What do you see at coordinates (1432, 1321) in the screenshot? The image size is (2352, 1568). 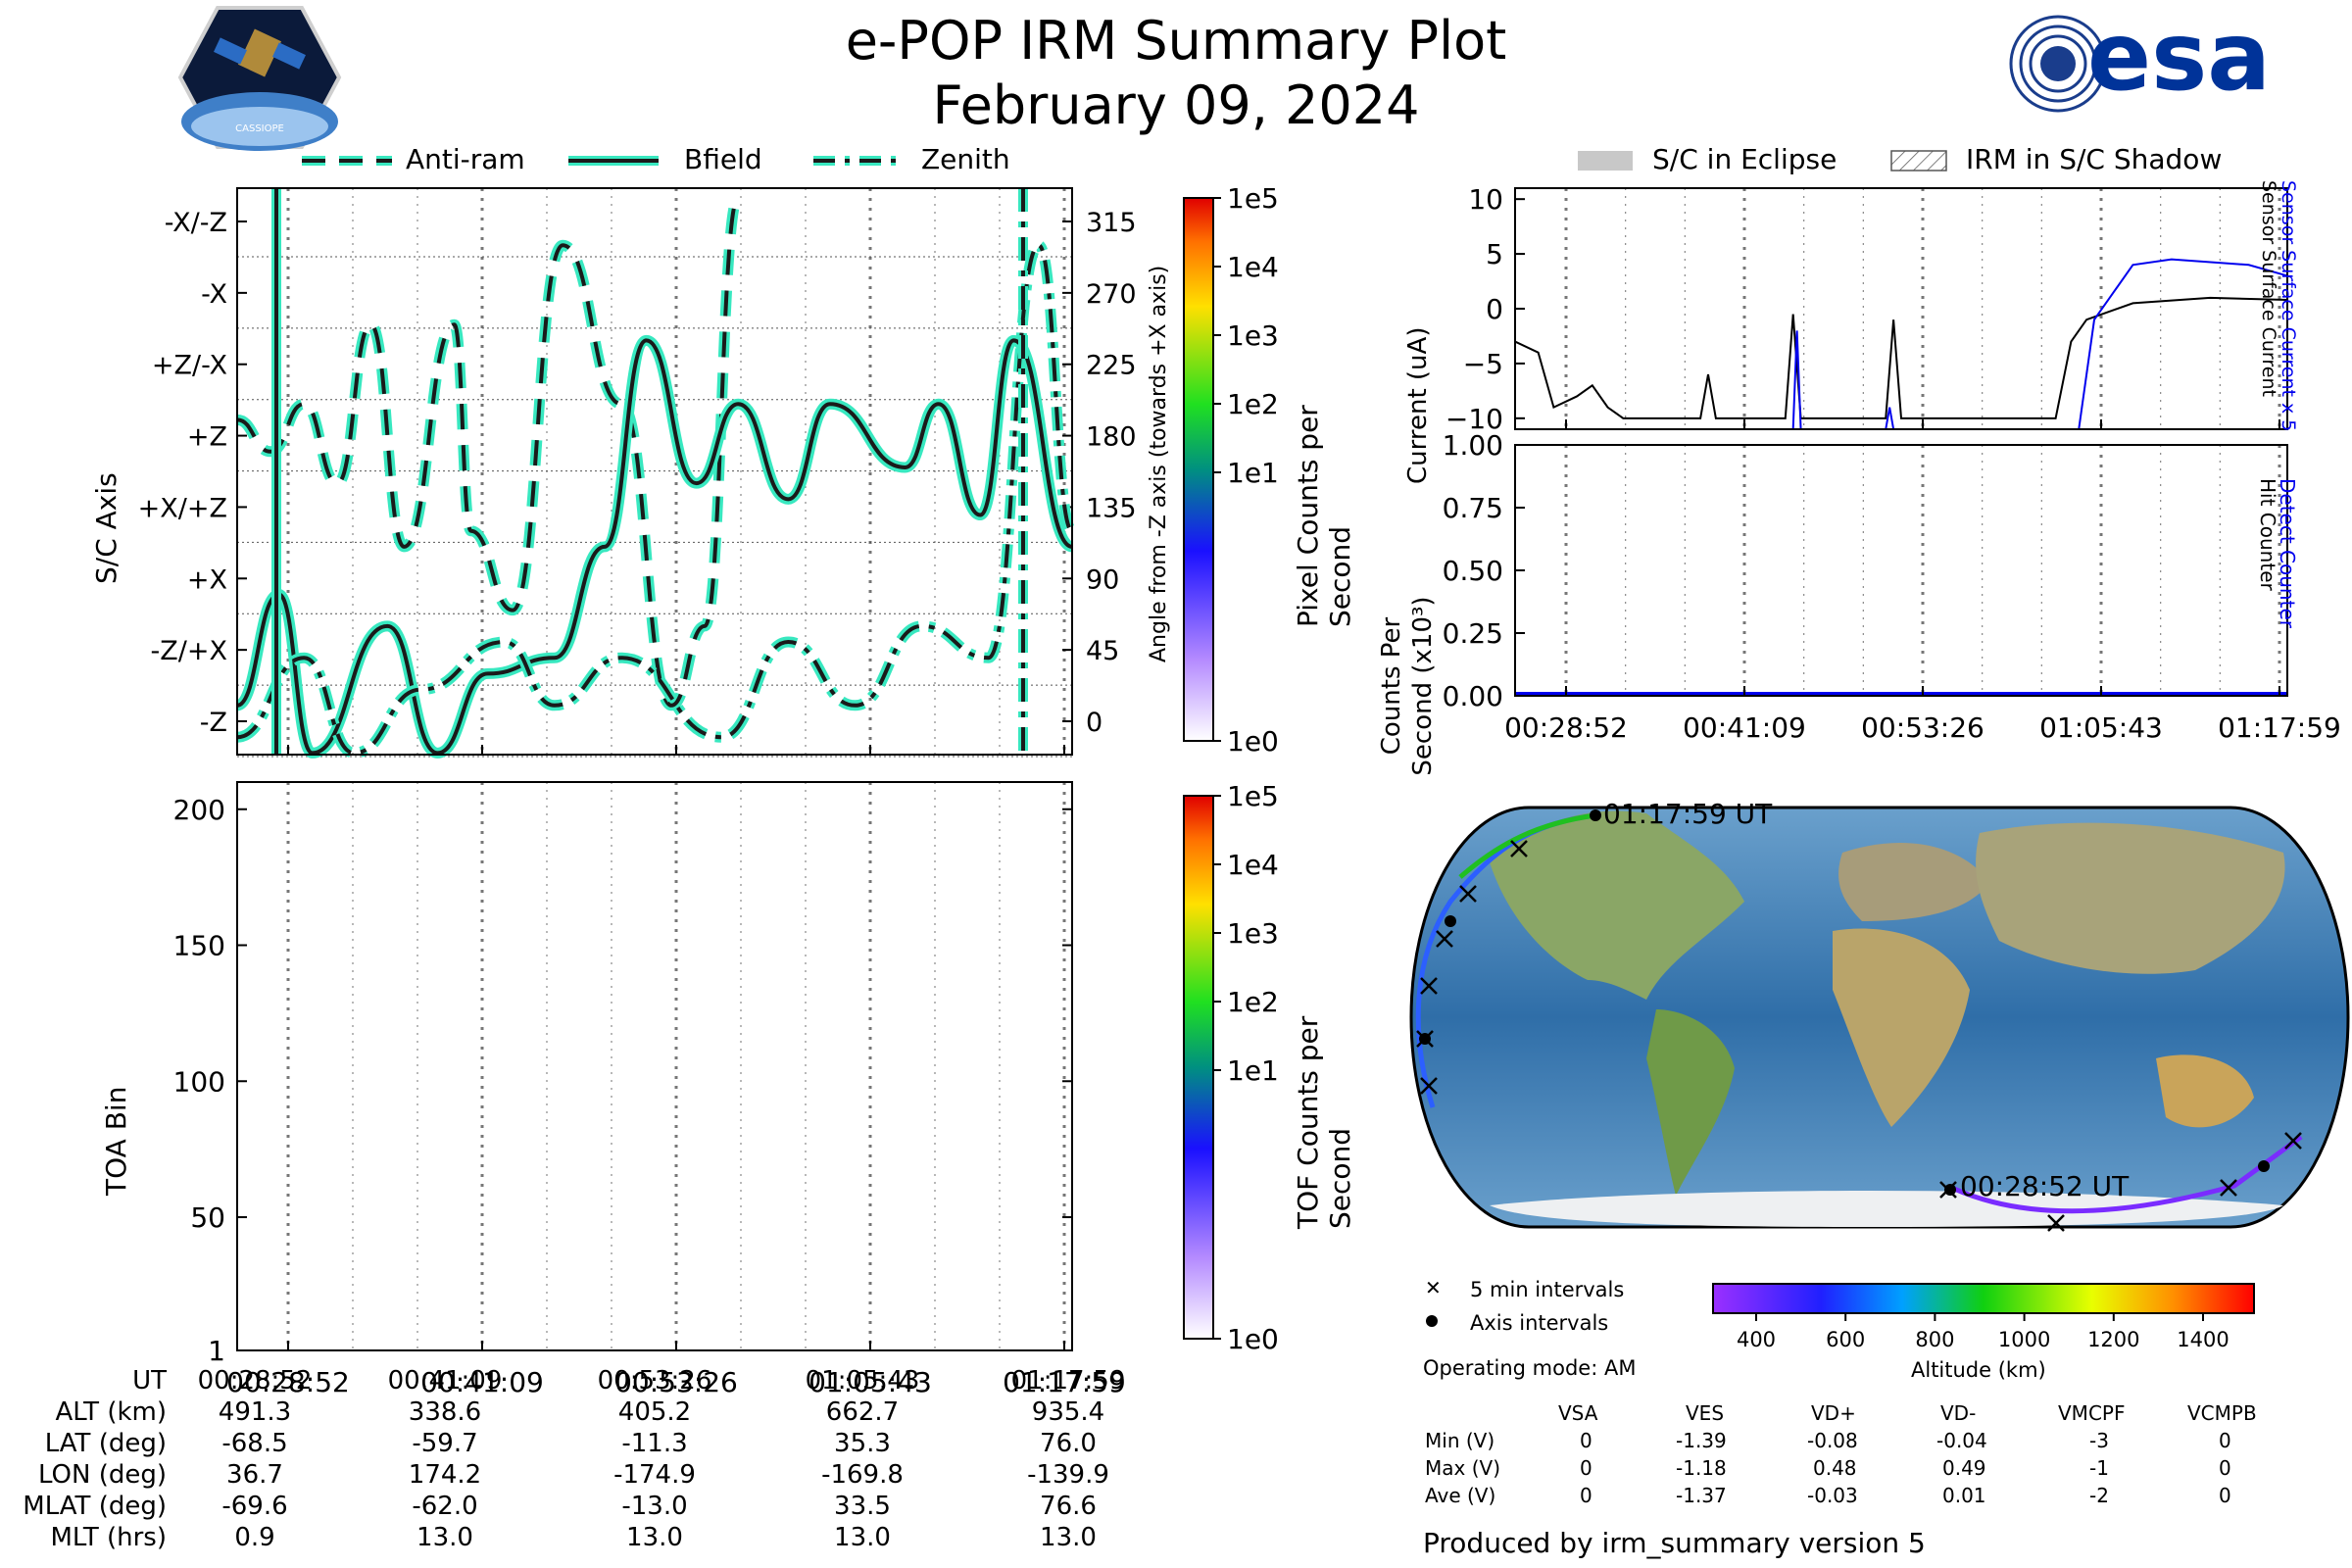 I see `dot-marker-icon` at bounding box center [1432, 1321].